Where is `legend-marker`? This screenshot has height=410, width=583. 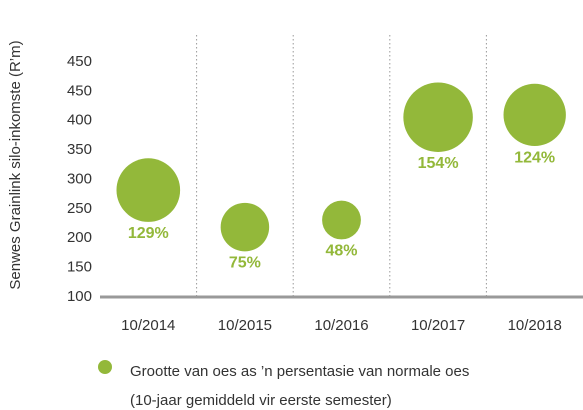
legend-marker is located at coordinates (105, 367).